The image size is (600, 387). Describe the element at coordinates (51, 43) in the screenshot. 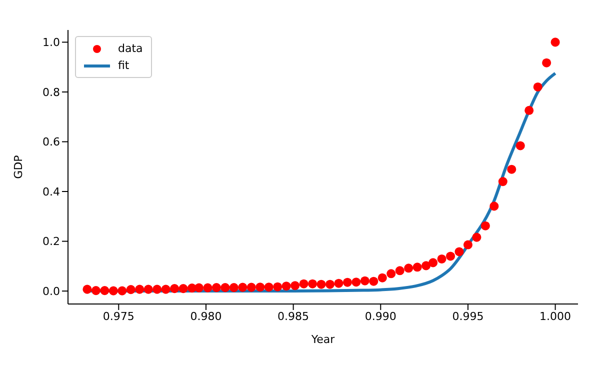

I see `y-tick-label: 1.0` at that location.